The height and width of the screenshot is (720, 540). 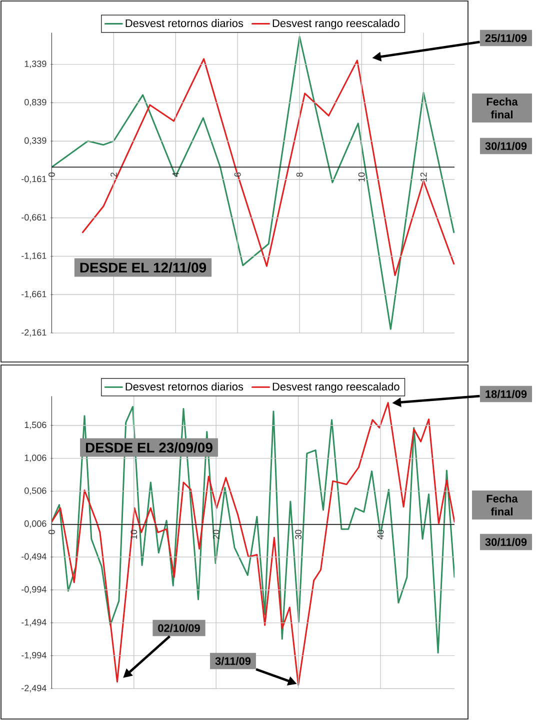 What do you see at coordinates (35, 141) in the screenshot?
I see `y-tick-label: 0,339` at bounding box center [35, 141].